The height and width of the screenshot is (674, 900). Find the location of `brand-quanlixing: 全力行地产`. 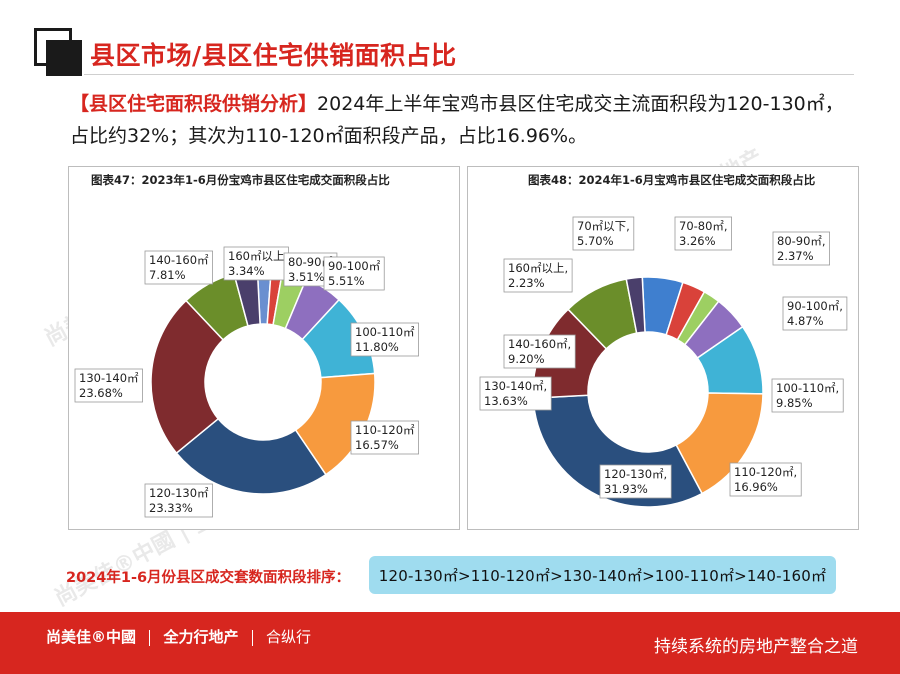

brand-quanlixing: 全力行地产 is located at coordinates (201, 637).